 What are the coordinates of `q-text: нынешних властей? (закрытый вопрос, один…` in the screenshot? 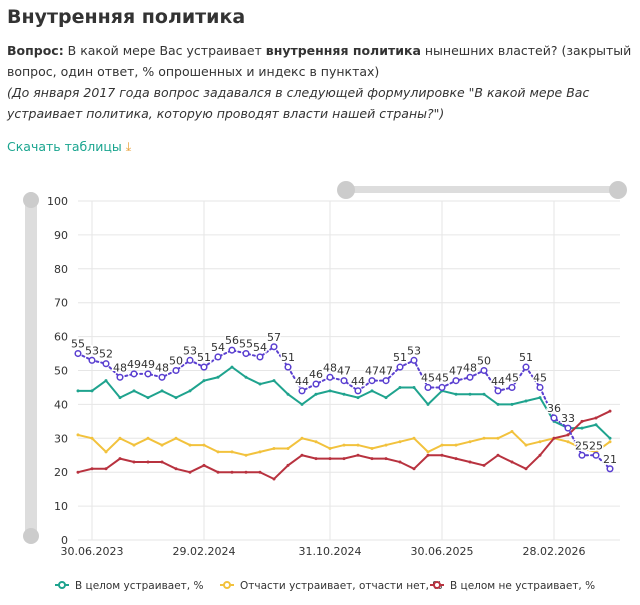 It's located at (319, 61).